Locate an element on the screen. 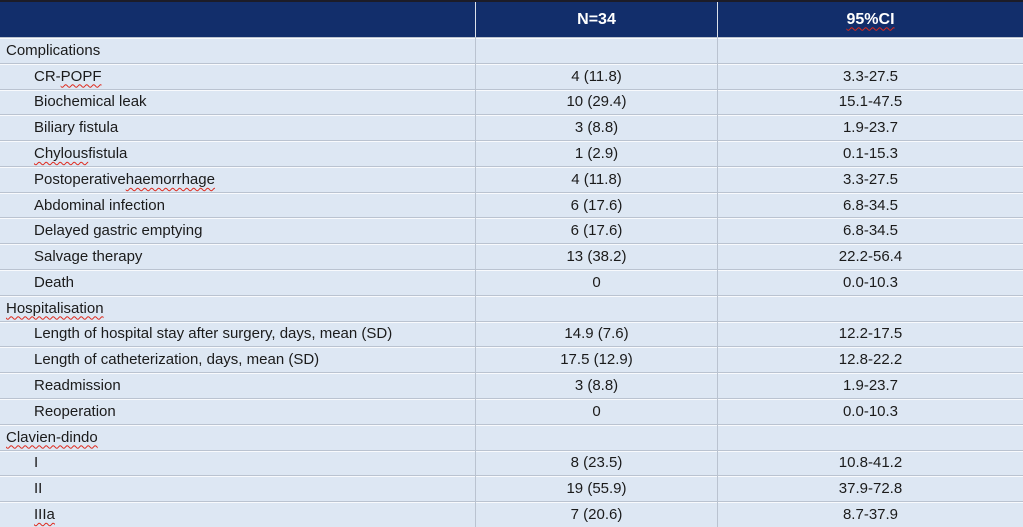 The height and width of the screenshot is (527, 1023). table-row: IIIa 7 (20.6) 8.7-37.9 is located at coordinates (511, 514).